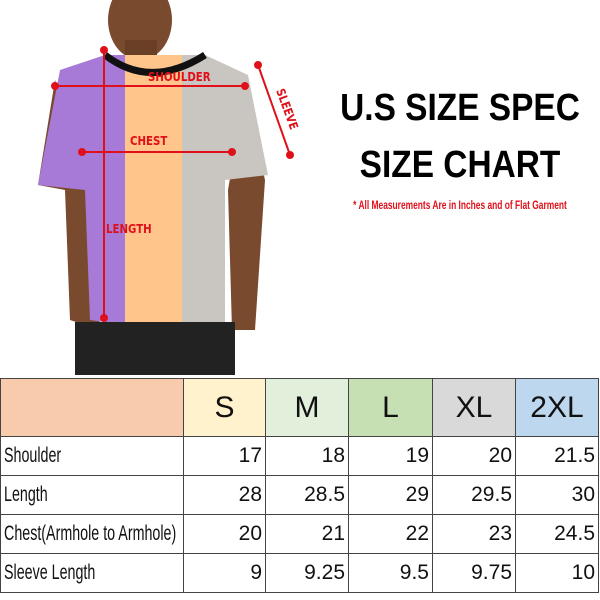  Describe the element at coordinates (307, 534) in the screenshot. I see `cell: 21` at that location.